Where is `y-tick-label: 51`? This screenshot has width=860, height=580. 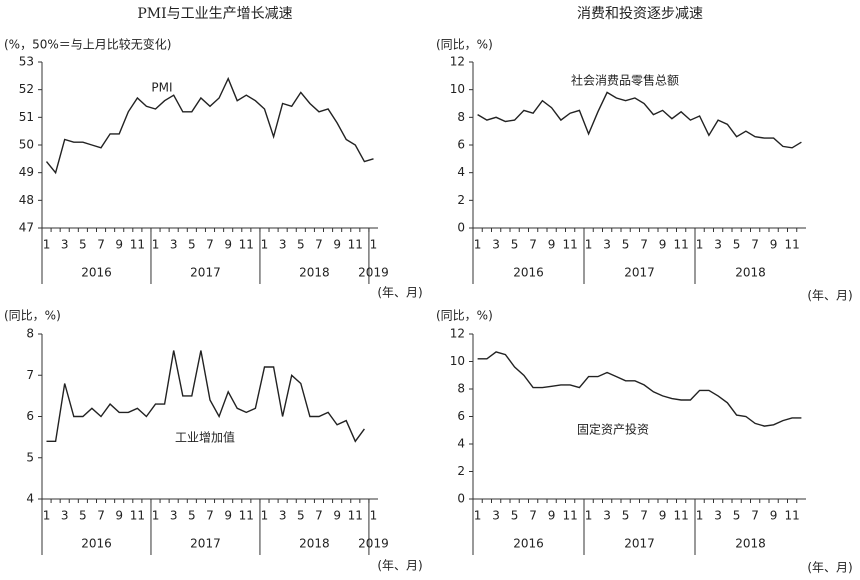
y-tick-label: 51 is located at coordinates (26, 117).